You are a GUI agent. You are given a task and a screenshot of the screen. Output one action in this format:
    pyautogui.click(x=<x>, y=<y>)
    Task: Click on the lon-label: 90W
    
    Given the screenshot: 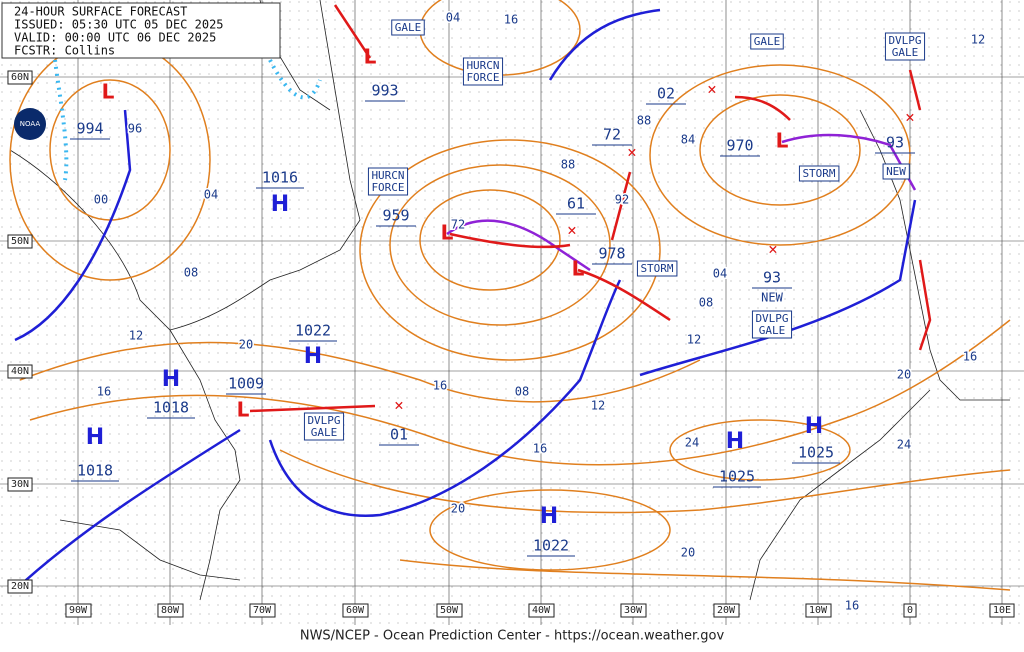 What is the action you would take?
    pyautogui.click(x=78, y=610)
    